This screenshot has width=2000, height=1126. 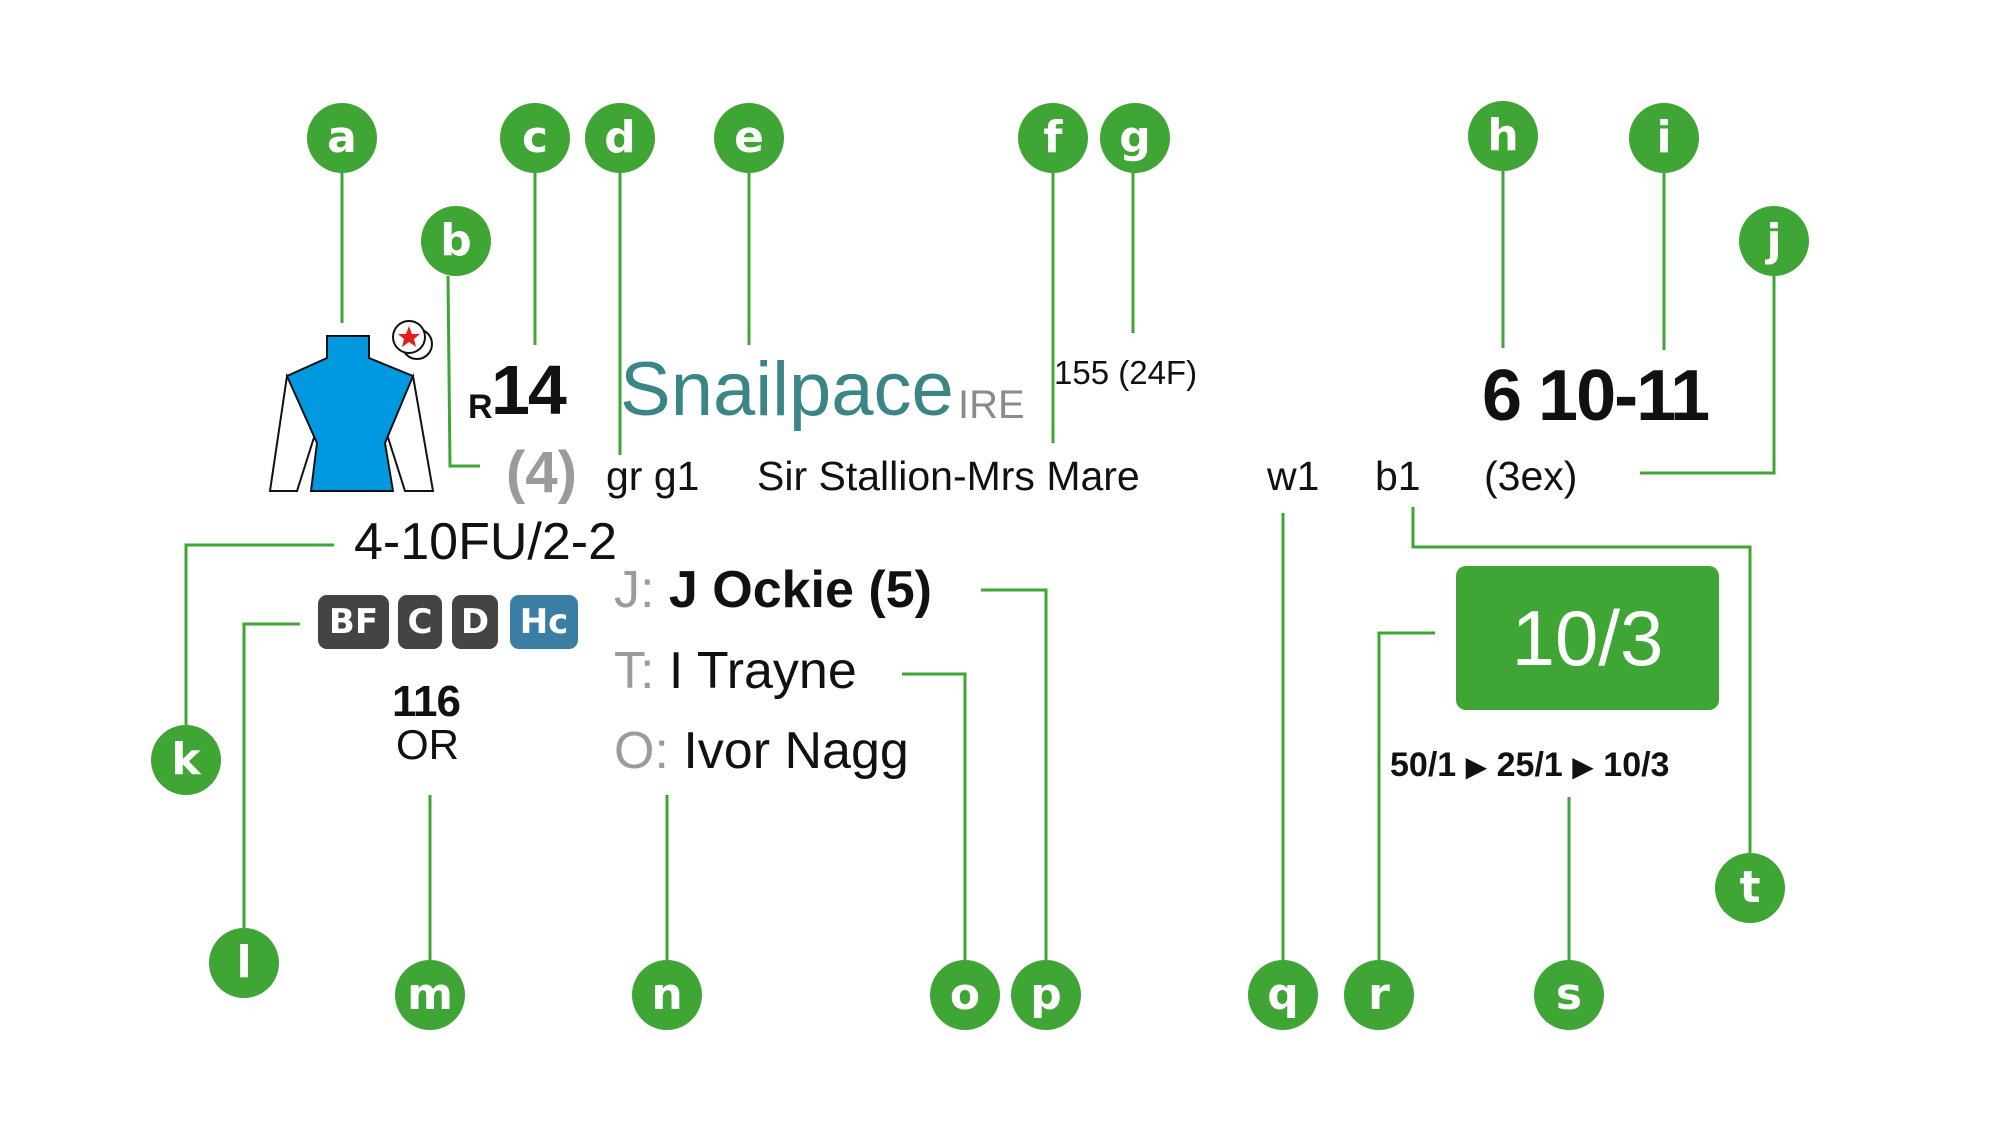 What do you see at coordinates (480, 407) in the screenshot?
I see `runner-number-prefix: R` at bounding box center [480, 407].